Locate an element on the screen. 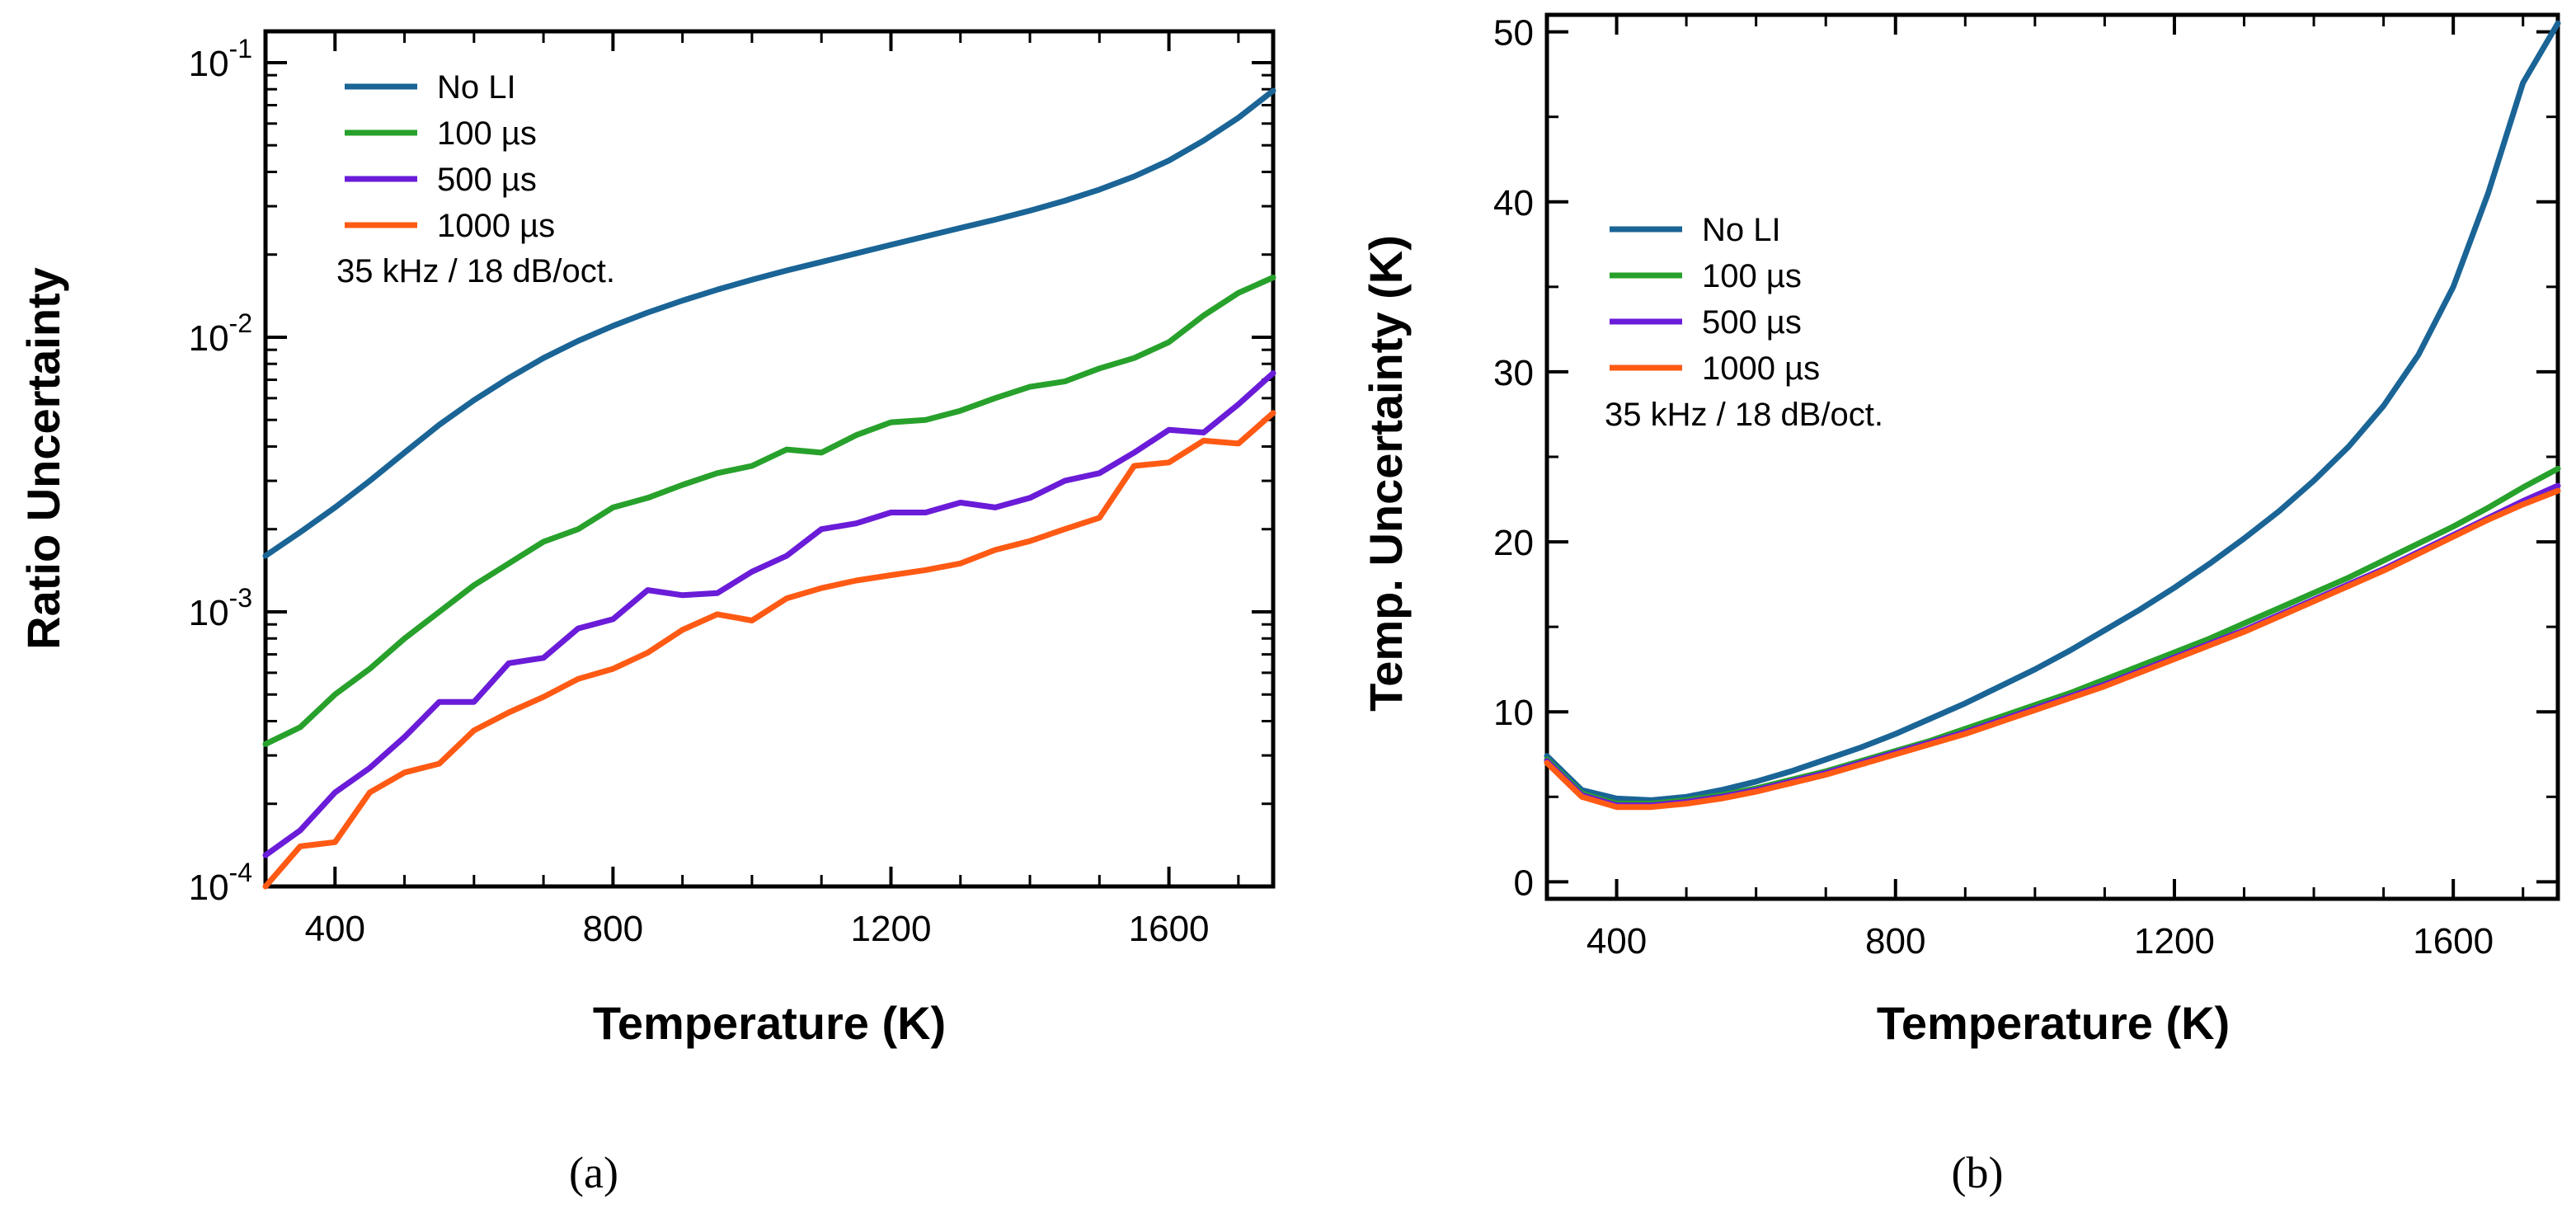  y-tick-label: 10⁻¹ is located at coordinates (220, 59).